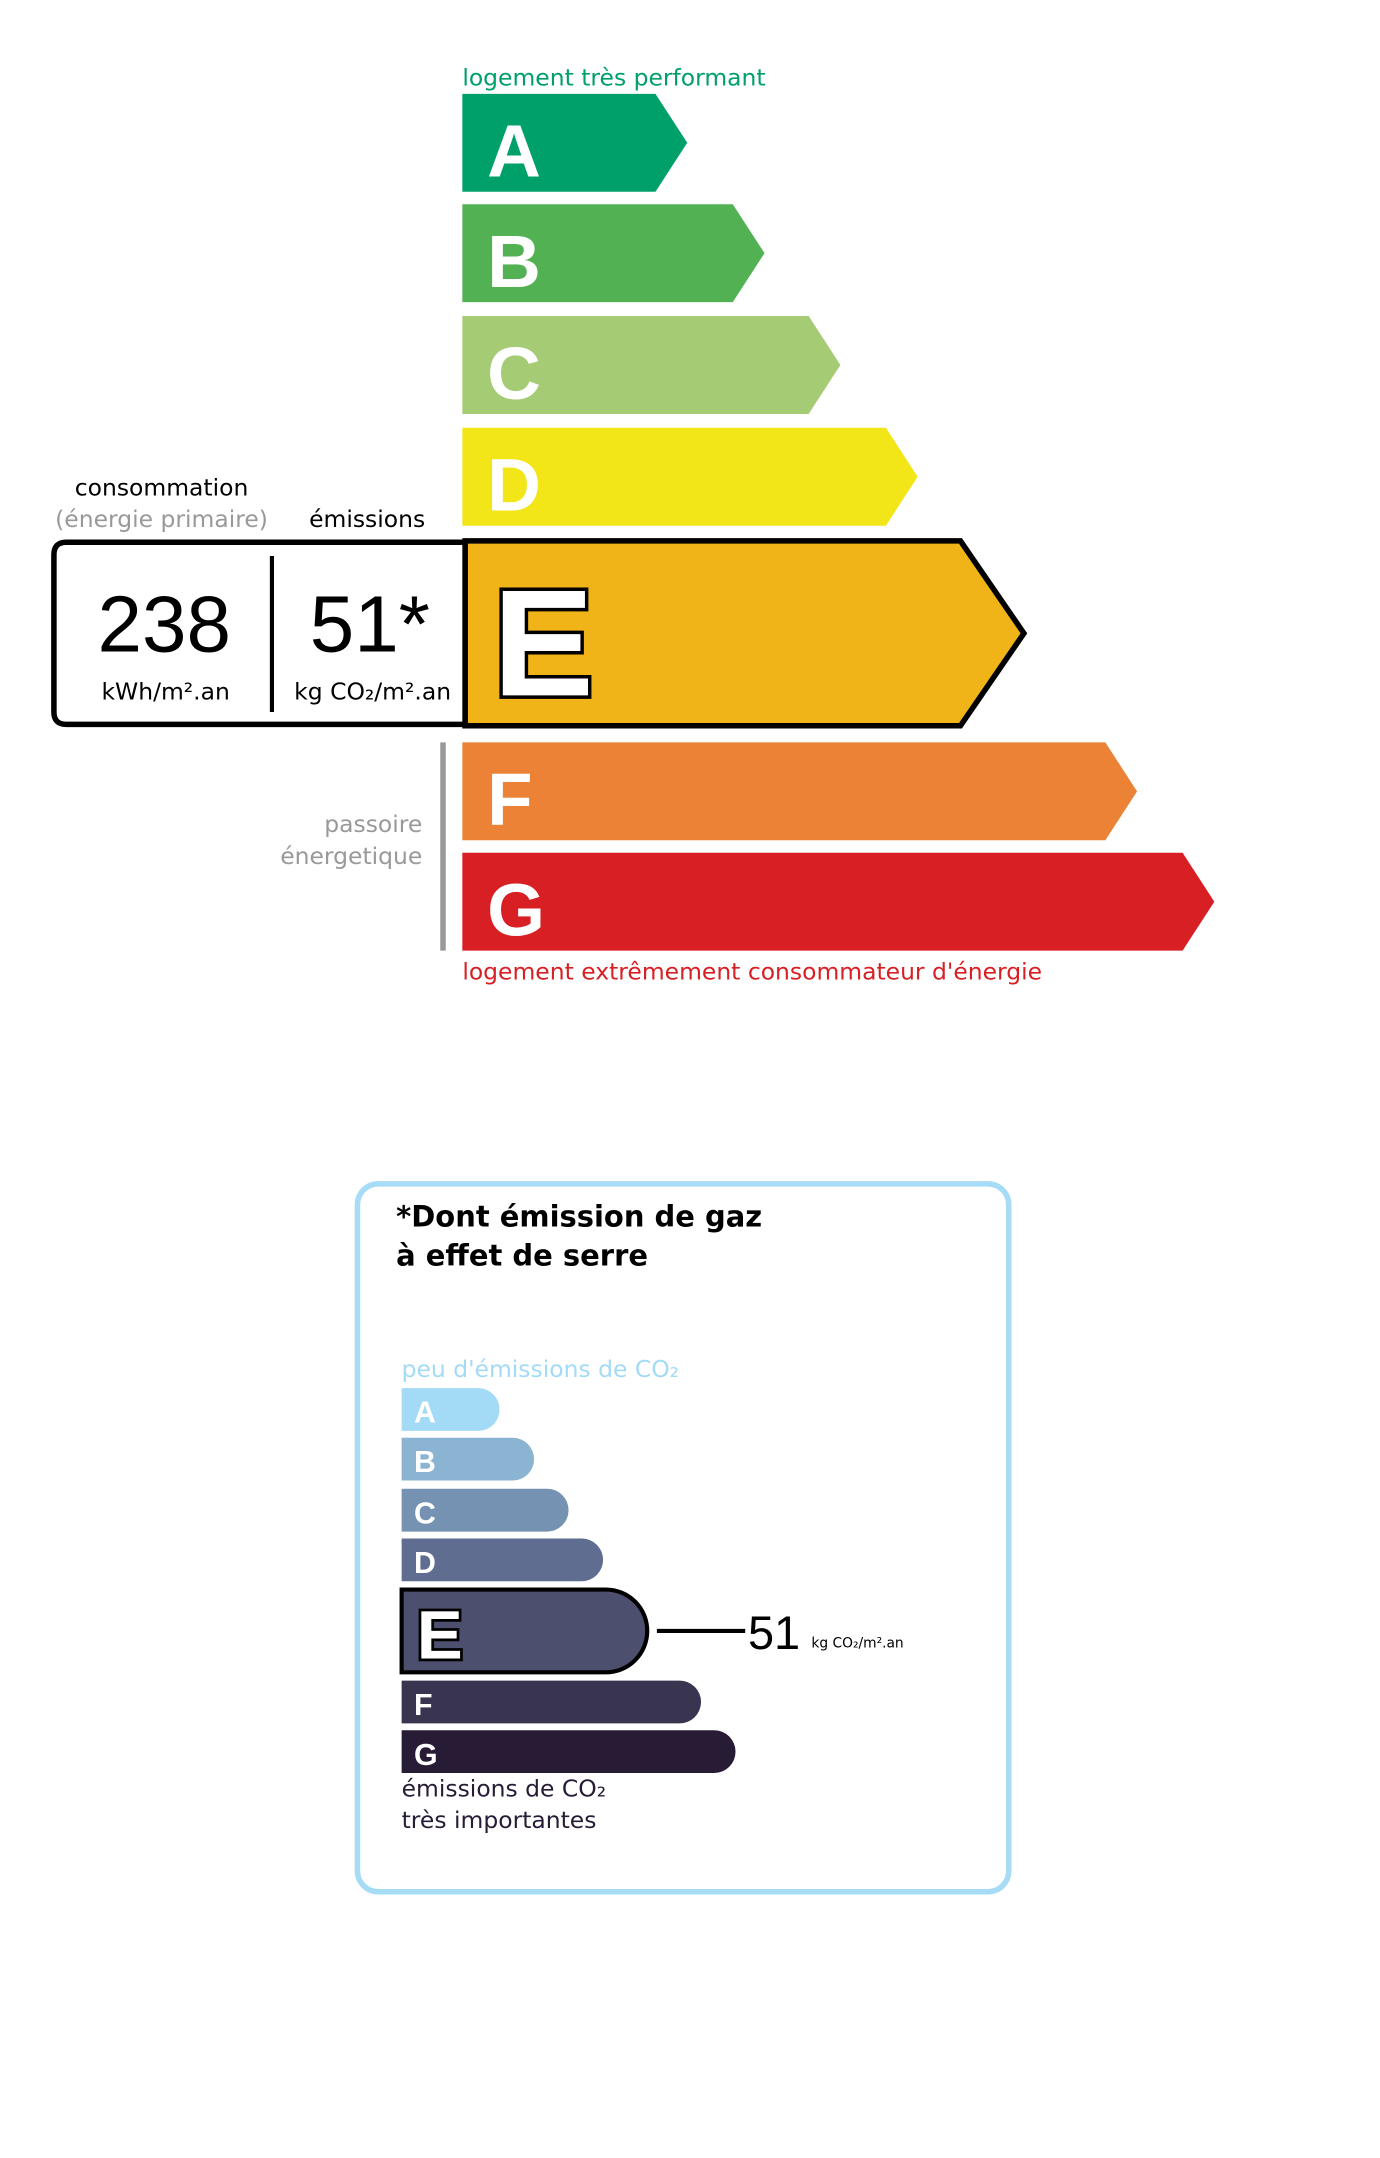 The width and height of the screenshot is (1380, 2158). What do you see at coordinates (524, 1631) in the screenshot?
I see `ges-bar-e-current` at bounding box center [524, 1631].